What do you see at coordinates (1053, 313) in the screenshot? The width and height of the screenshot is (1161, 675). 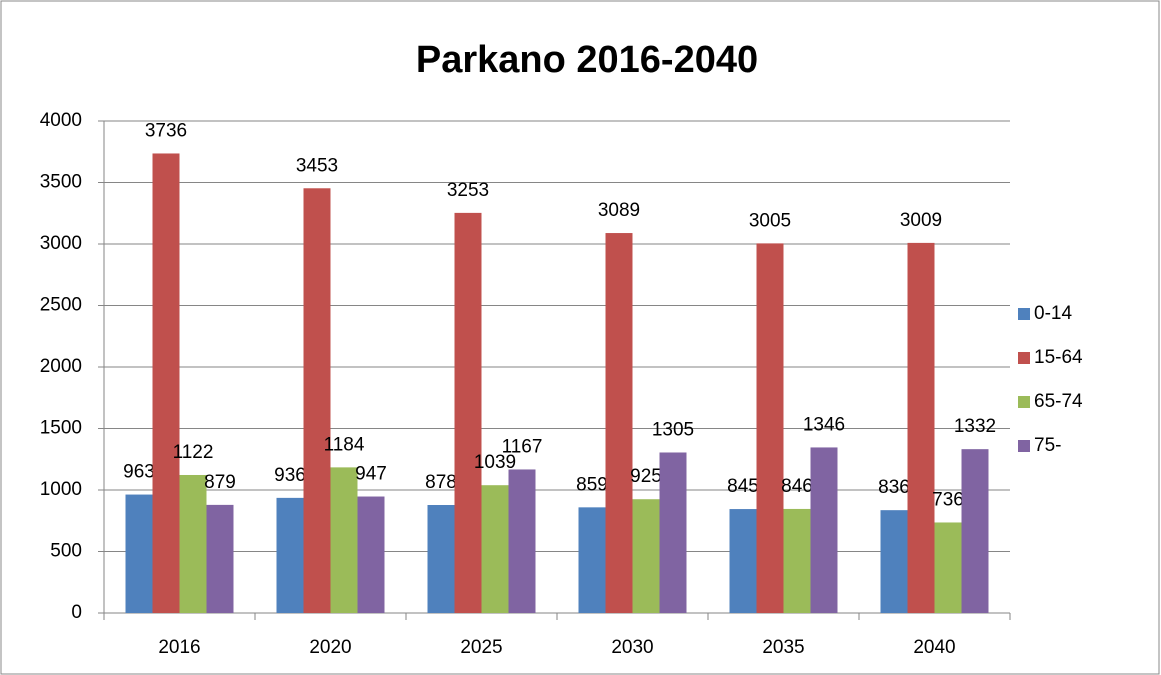 I see `legend-label: 0-14` at bounding box center [1053, 313].